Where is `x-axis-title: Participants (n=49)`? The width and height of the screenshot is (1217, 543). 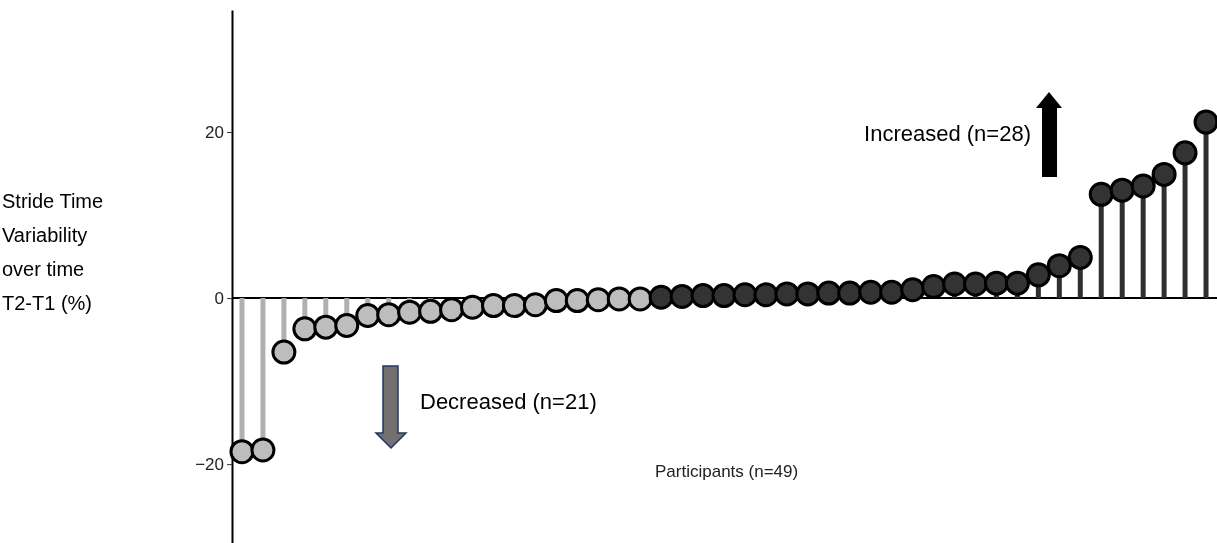 x-axis-title: Participants (n=49) is located at coordinates (727, 471).